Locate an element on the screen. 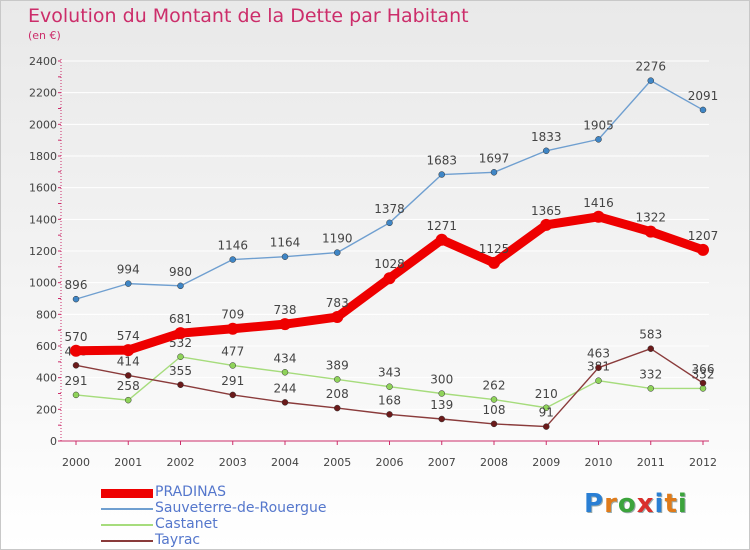 The width and height of the screenshot is (750, 550). y-tick-label: 2400 is located at coordinates (43, 61).